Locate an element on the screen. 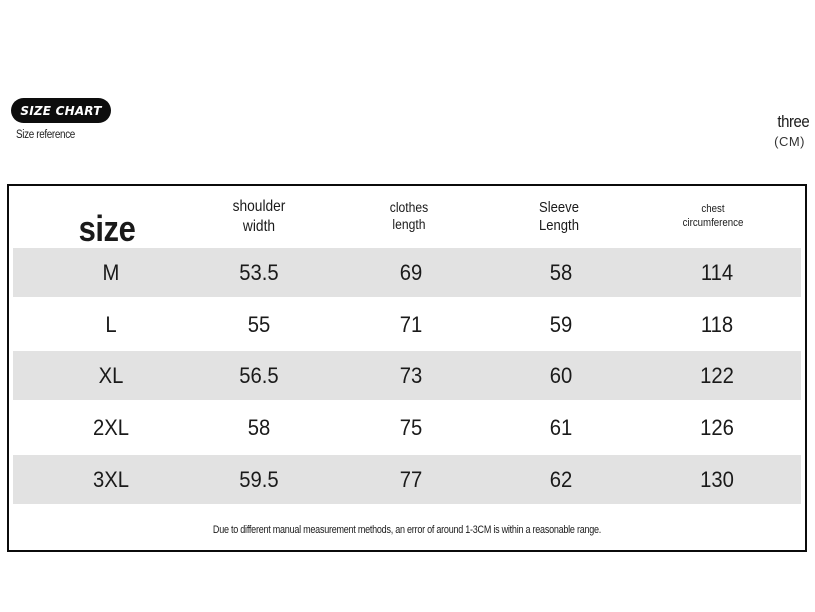 The width and height of the screenshot is (815, 612). size-cell: 2XL is located at coordinates (111, 427).